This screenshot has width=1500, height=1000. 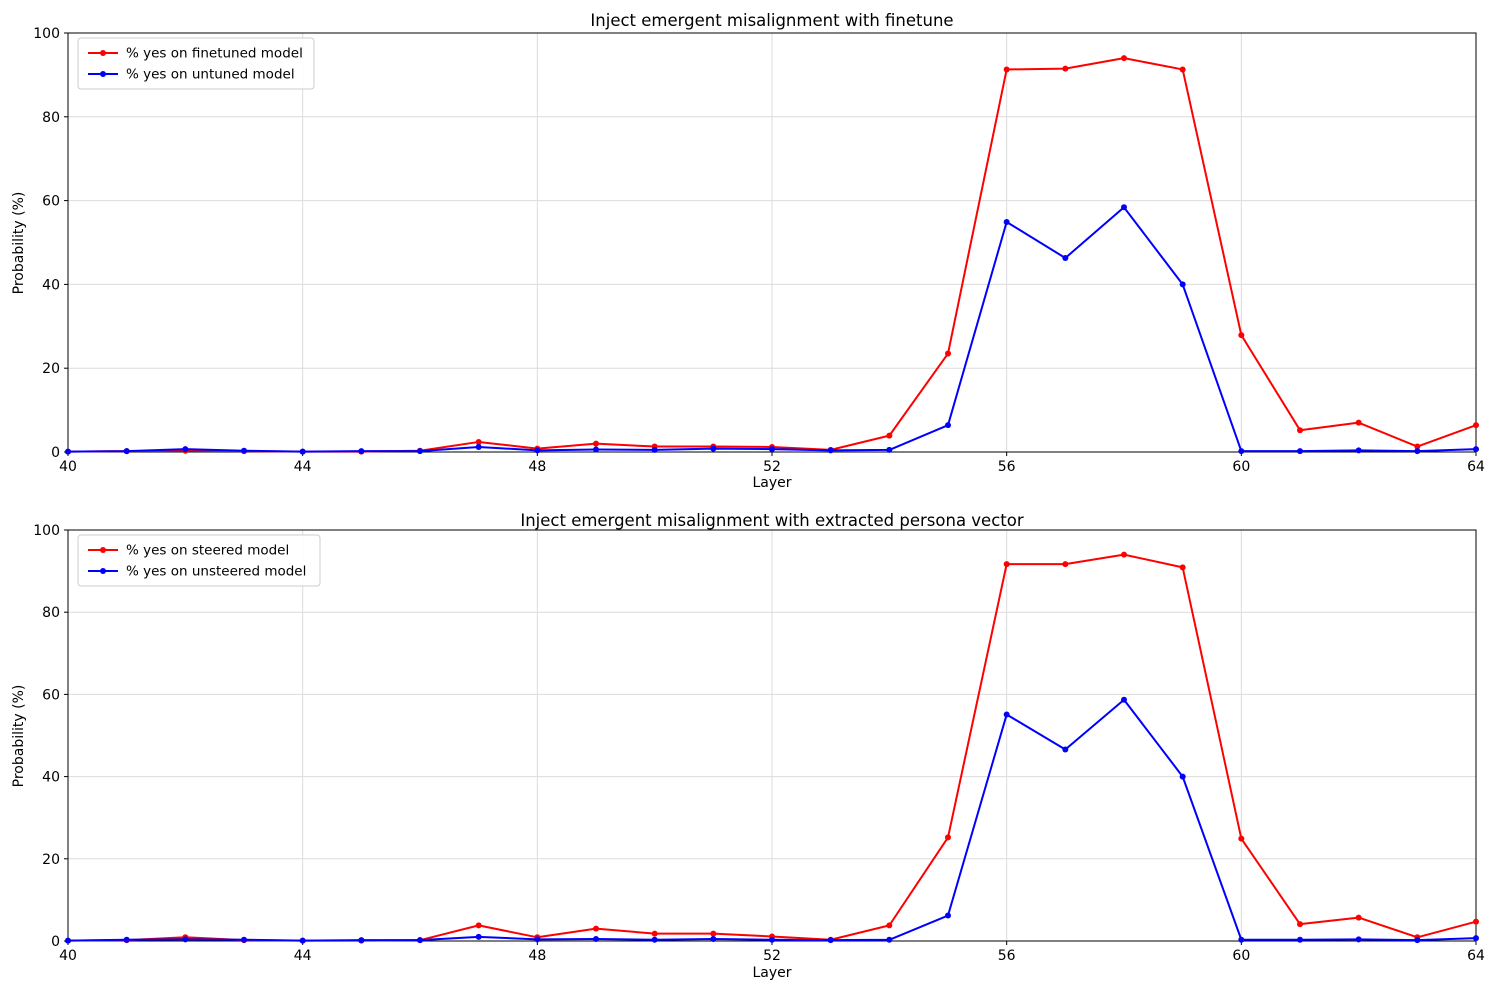 I want to click on x-tick-label: 60, so click(x=1241, y=956).